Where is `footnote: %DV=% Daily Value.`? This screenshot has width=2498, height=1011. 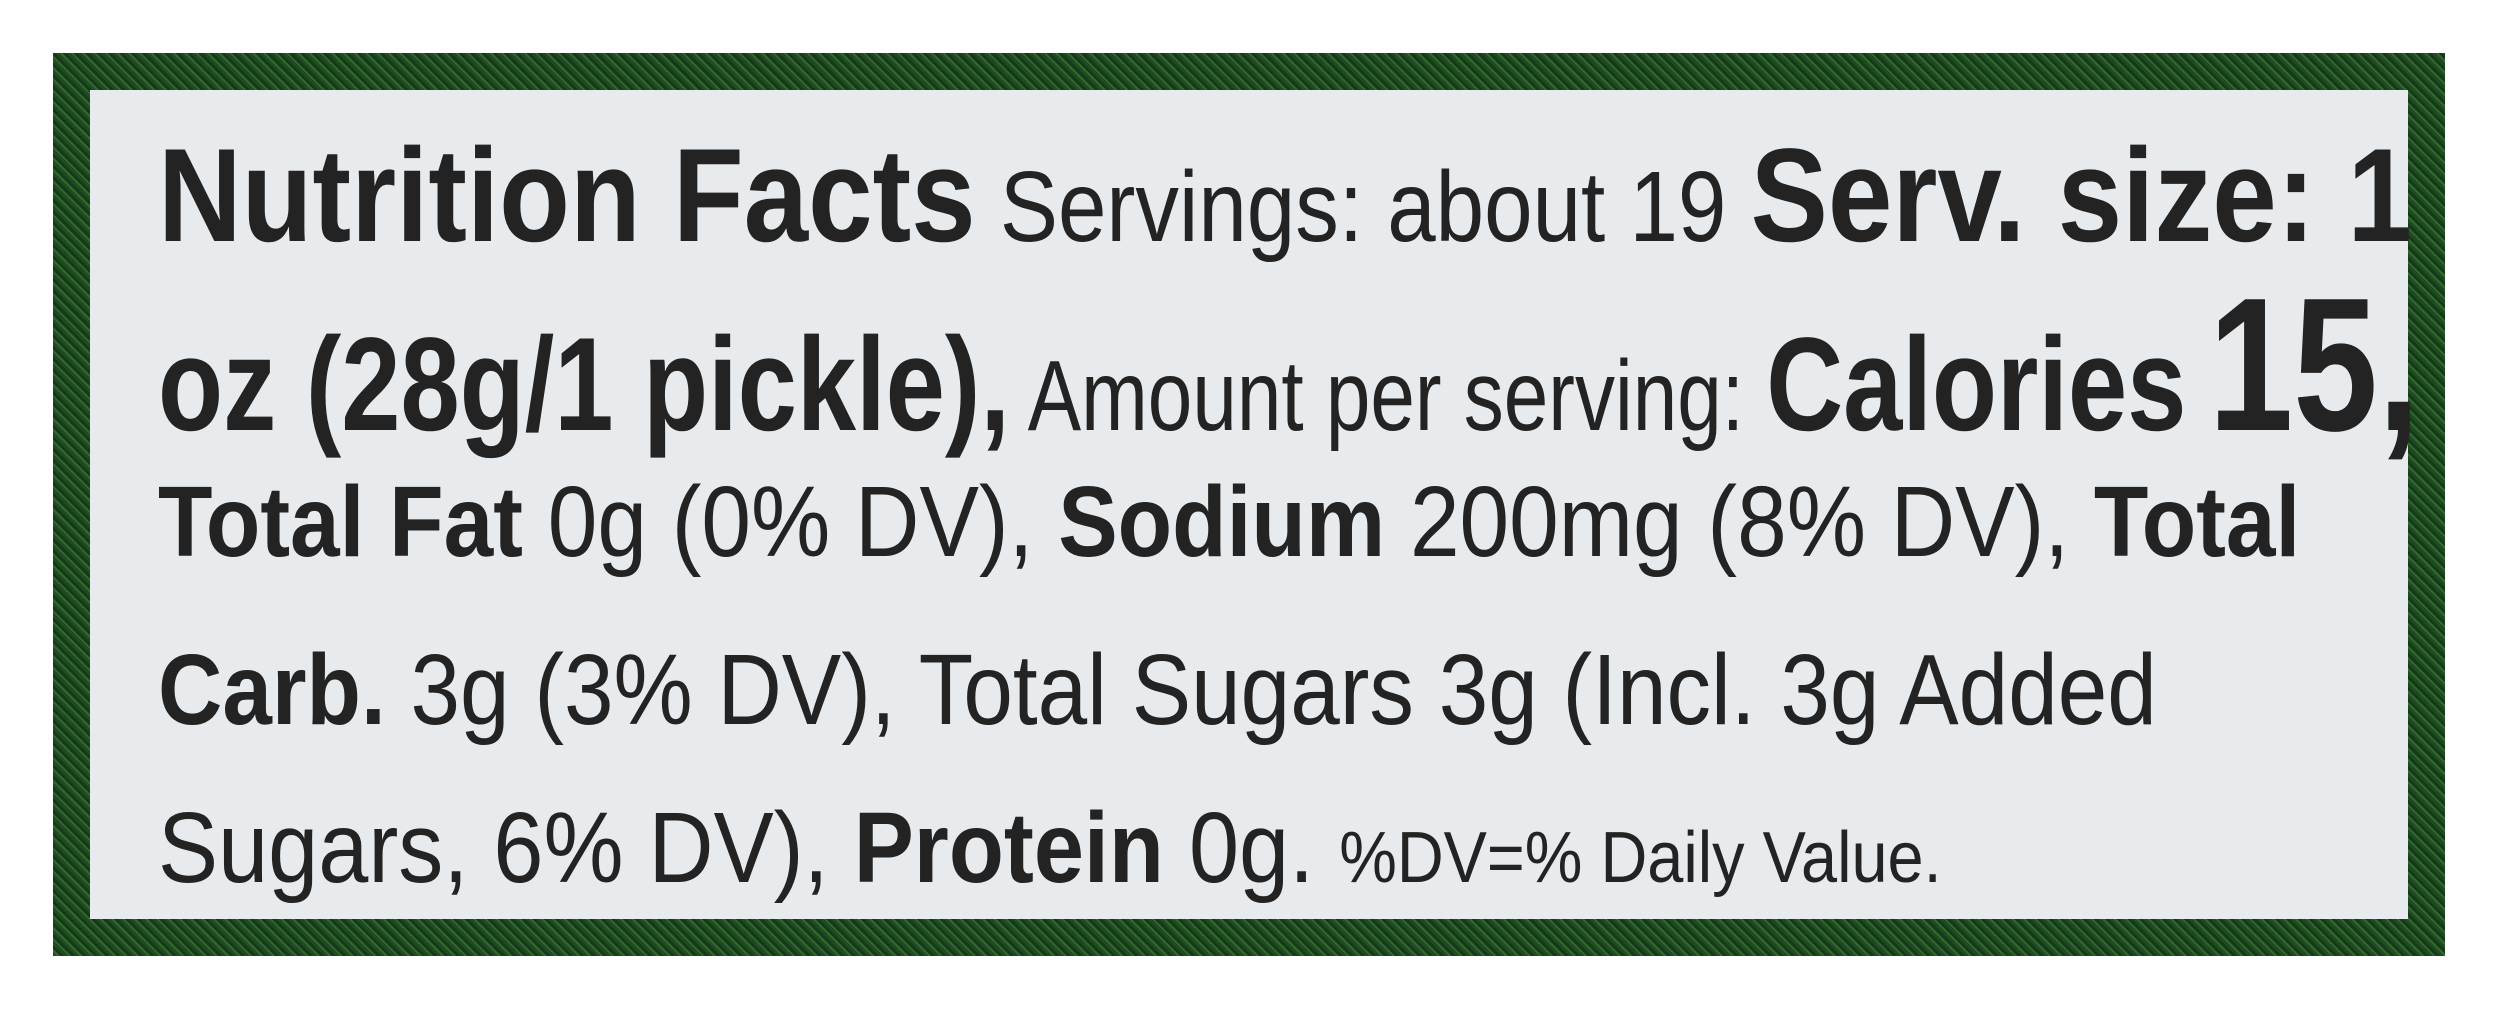
footnote: %DV=% Daily Value. is located at coordinates (1640, 858).